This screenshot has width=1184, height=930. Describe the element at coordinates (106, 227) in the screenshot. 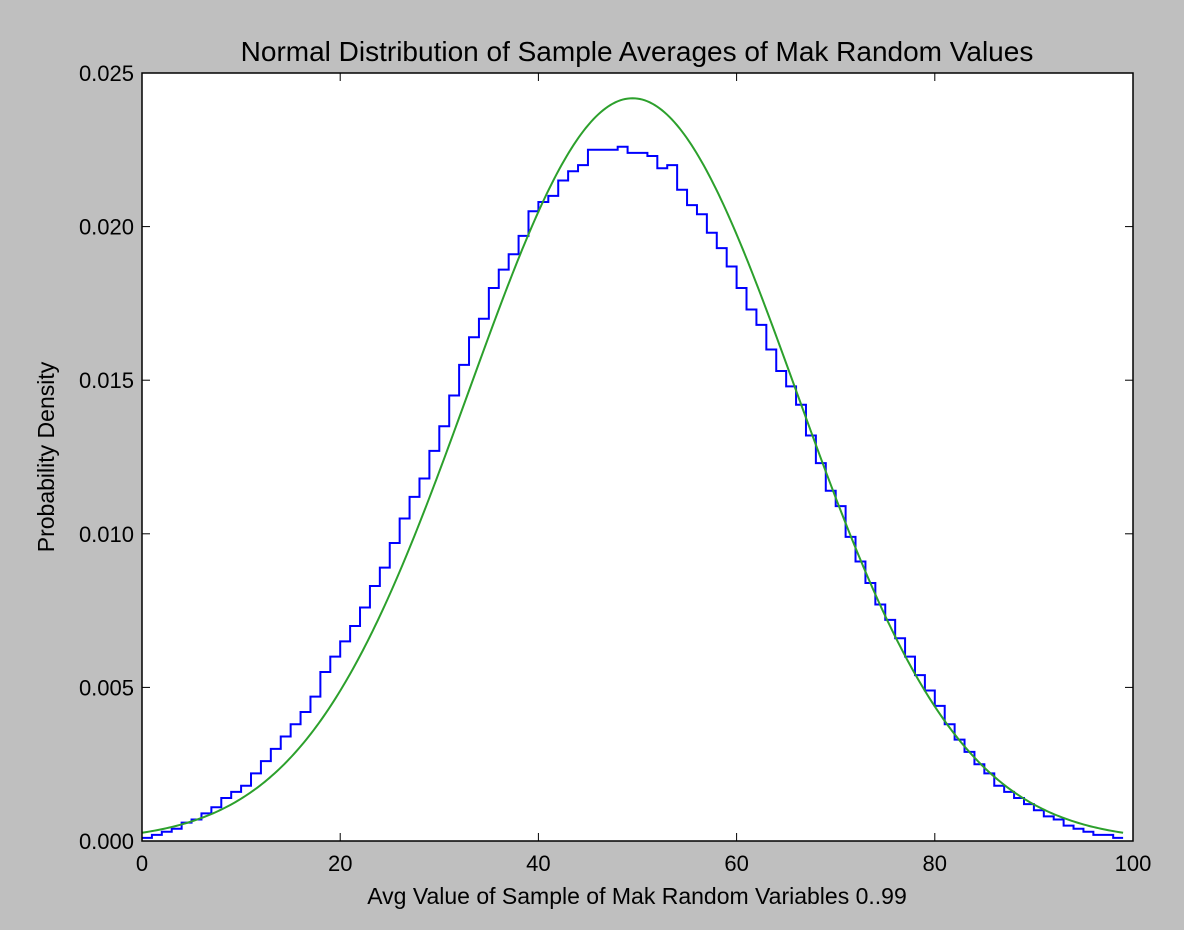

I see `y-tick-label: 0.020` at that location.